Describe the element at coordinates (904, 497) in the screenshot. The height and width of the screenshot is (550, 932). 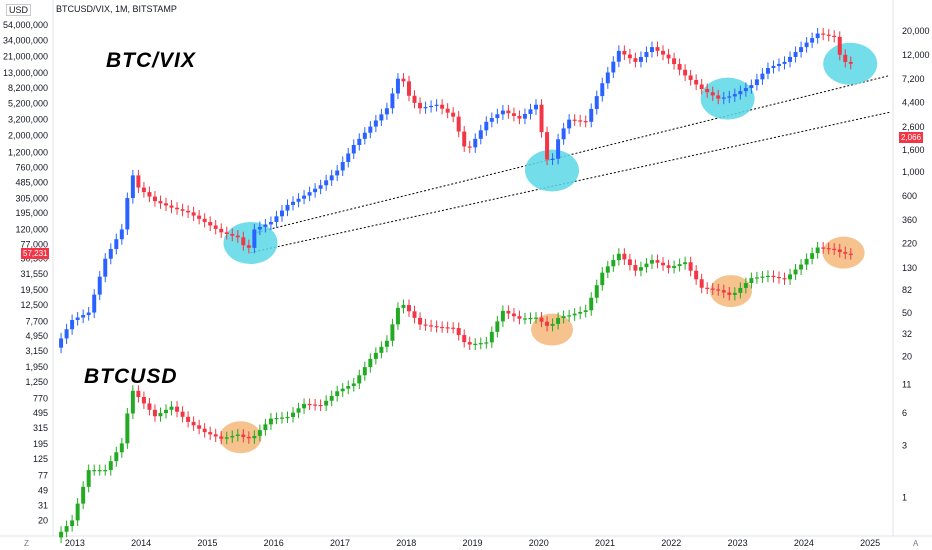
I see `right-tick-label: 1` at that location.